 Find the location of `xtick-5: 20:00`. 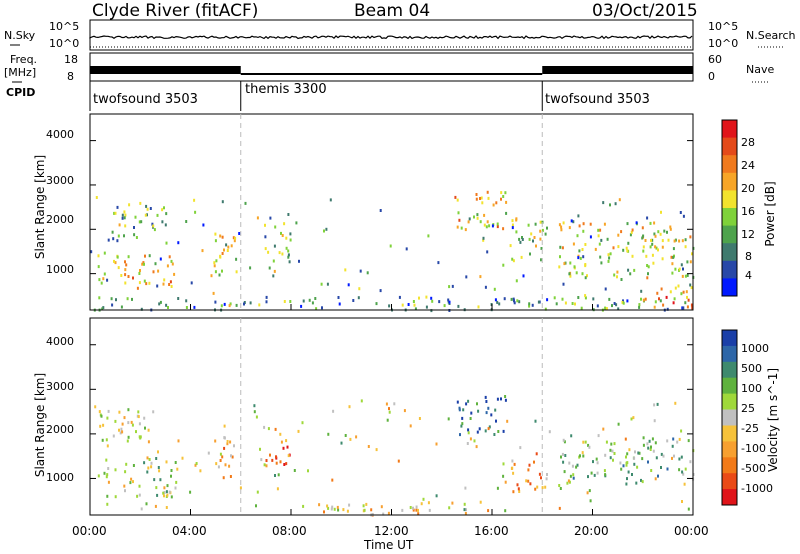

xtick-5: 20:00 is located at coordinates (591, 531).